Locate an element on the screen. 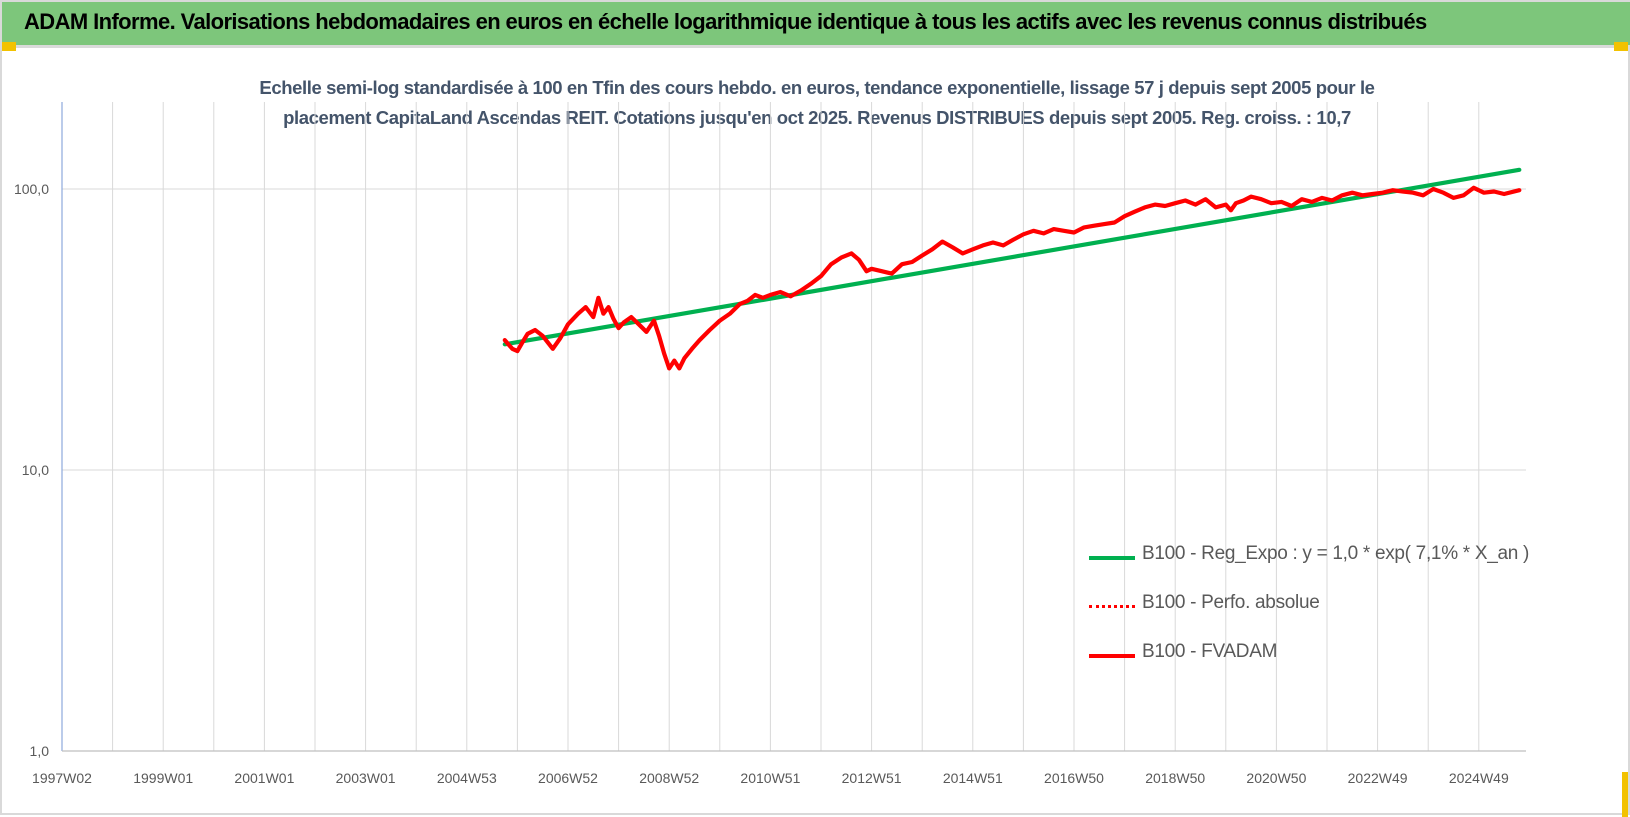 This screenshot has height=817, width=1630. x-tick-label: 2010W51 is located at coordinates (770, 778).